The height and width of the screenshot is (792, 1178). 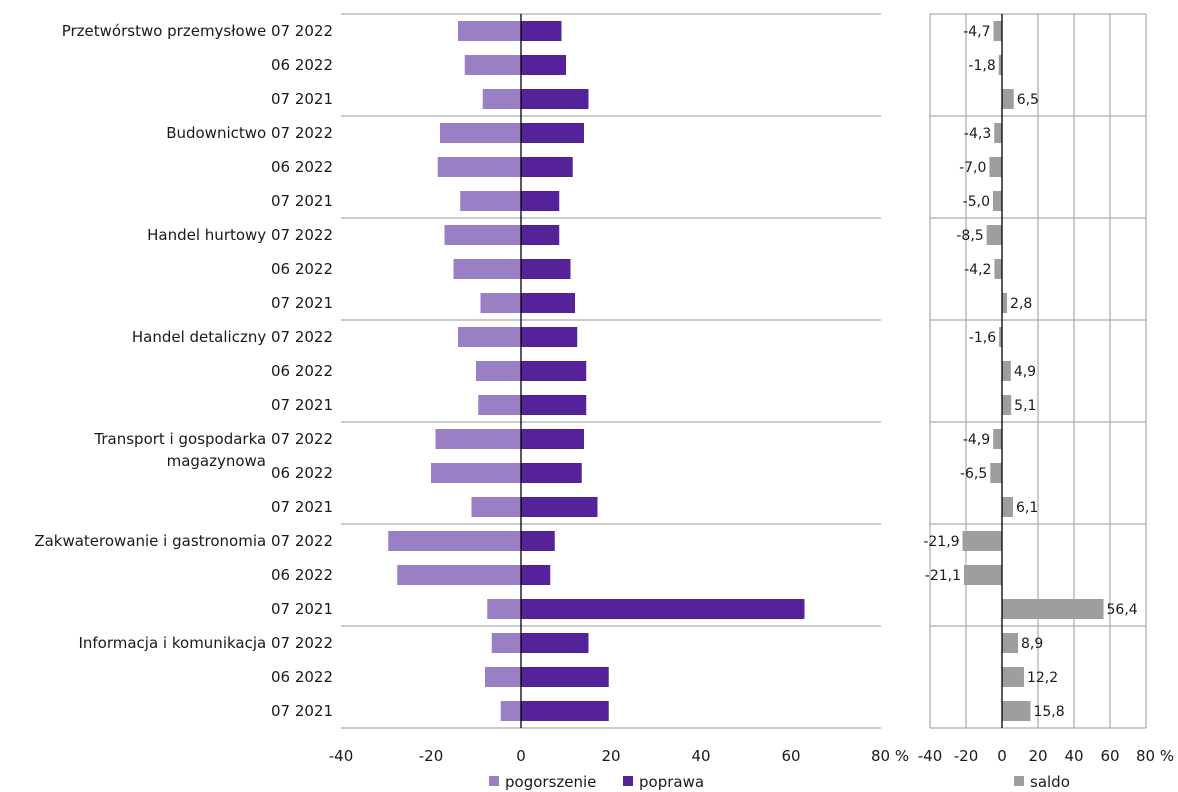 What do you see at coordinates (981, 66) in the screenshot?
I see `saldo-data-label: -1,8` at bounding box center [981, 66].